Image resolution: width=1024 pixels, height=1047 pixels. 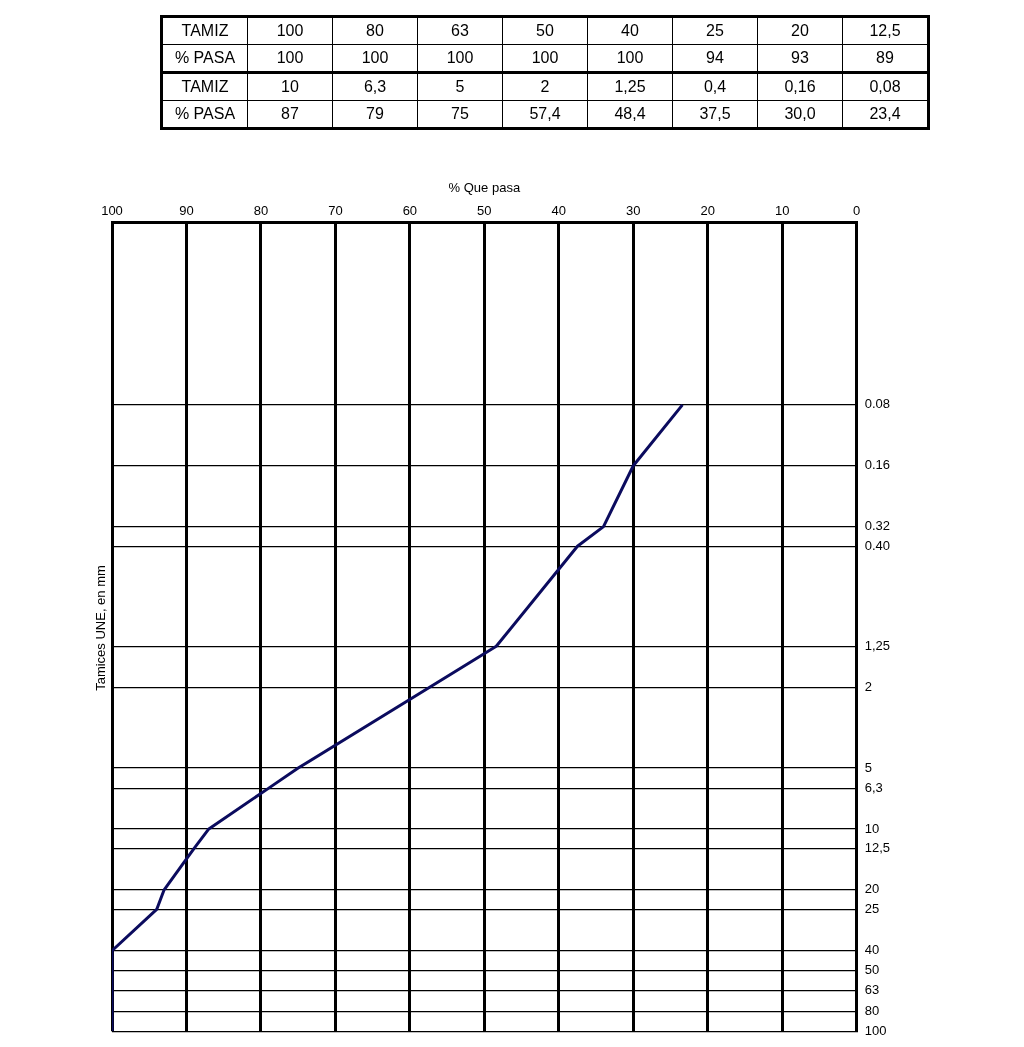 I want to click on y-tick-label: 0.40, so click(x=877, y=545).